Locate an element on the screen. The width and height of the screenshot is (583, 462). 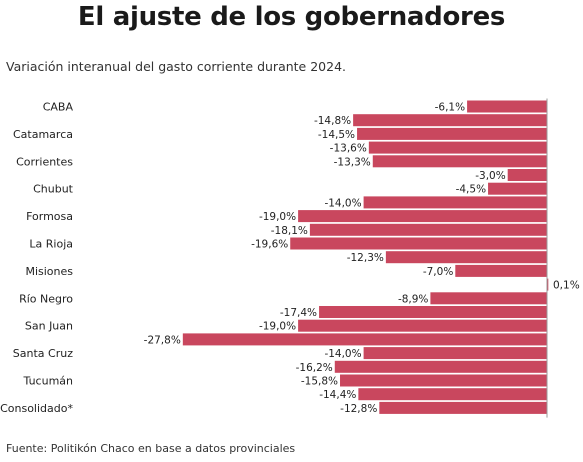
value-label-12: -7,0% is located at coordinates (438, 272).